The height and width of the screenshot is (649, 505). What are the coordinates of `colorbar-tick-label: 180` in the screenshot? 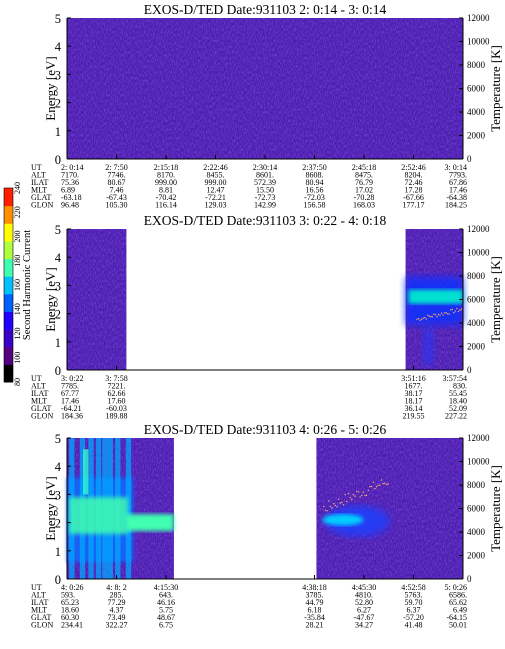 It's located at (17, 261).